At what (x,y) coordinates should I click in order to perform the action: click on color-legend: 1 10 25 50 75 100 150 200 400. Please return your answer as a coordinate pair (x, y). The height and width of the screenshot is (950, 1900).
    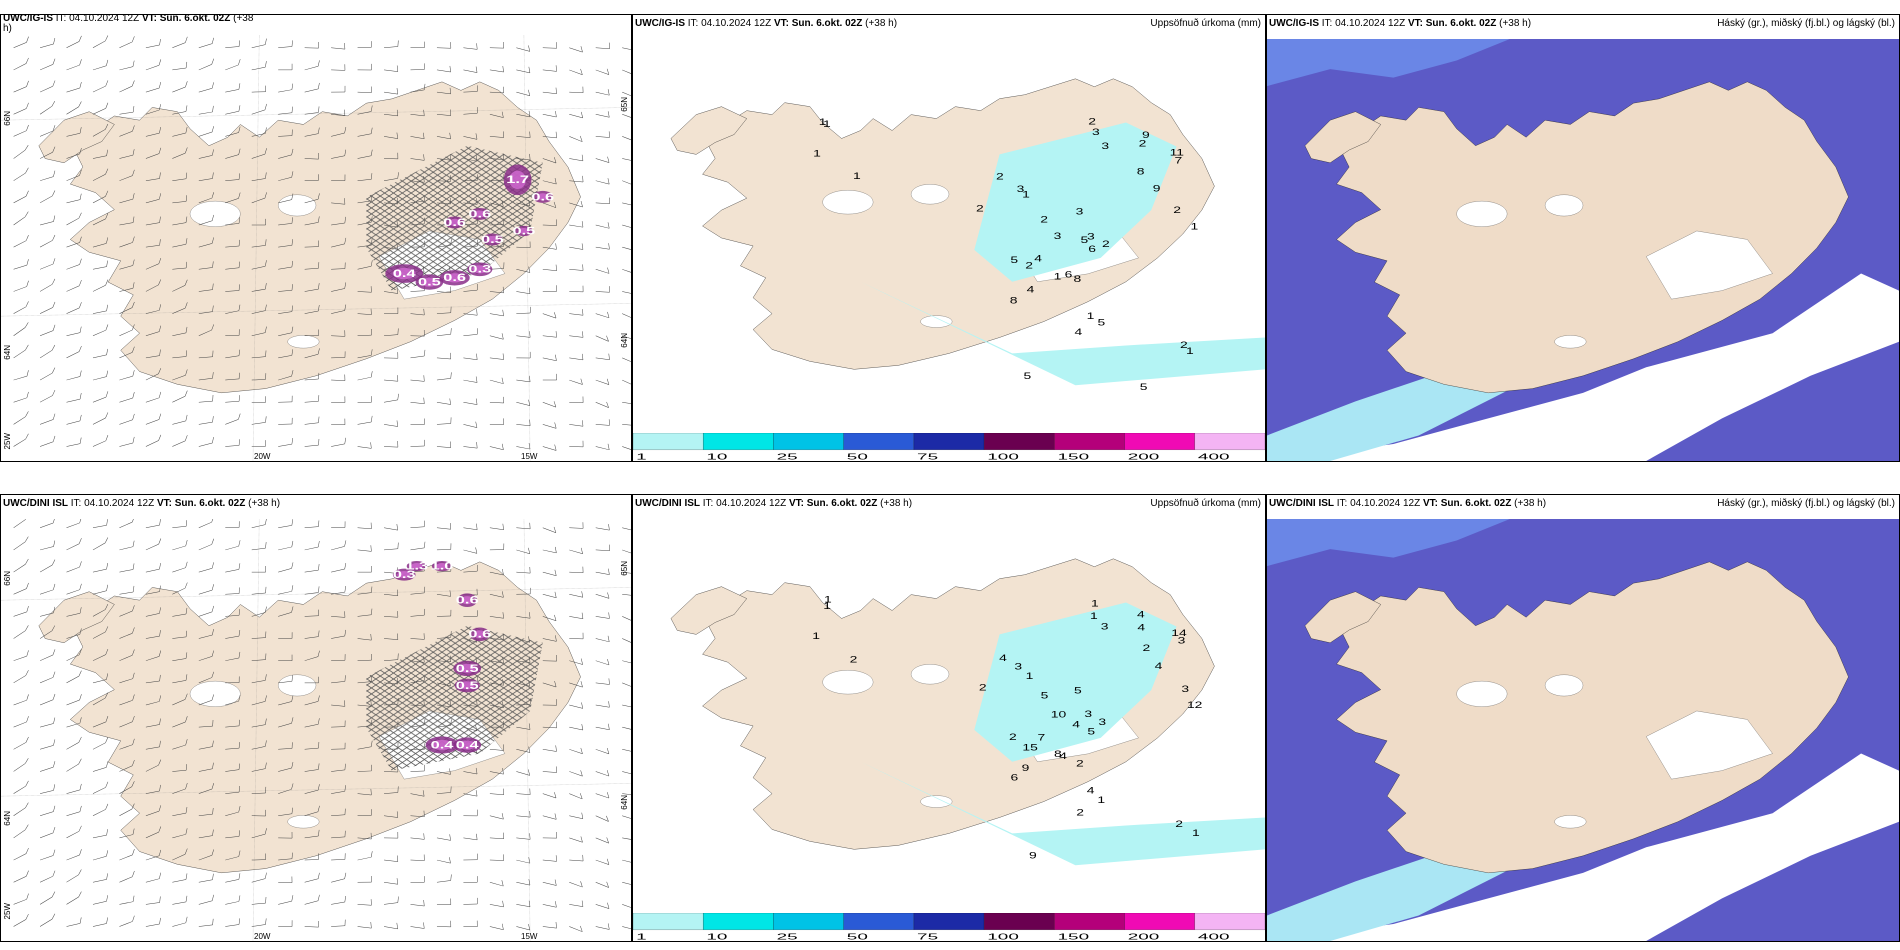
    Looking at the image, I should click on (949, 927).